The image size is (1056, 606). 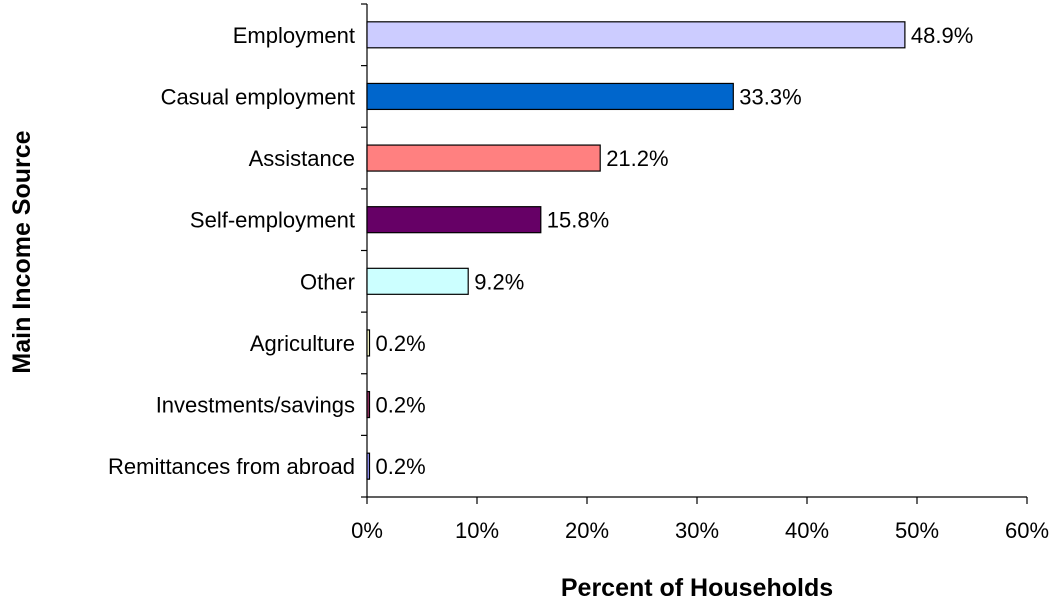 What do you see at coordinates (477, 530) in the screenshot?
I see `x-tick-label: 10%` at bounding box center [477, 530].